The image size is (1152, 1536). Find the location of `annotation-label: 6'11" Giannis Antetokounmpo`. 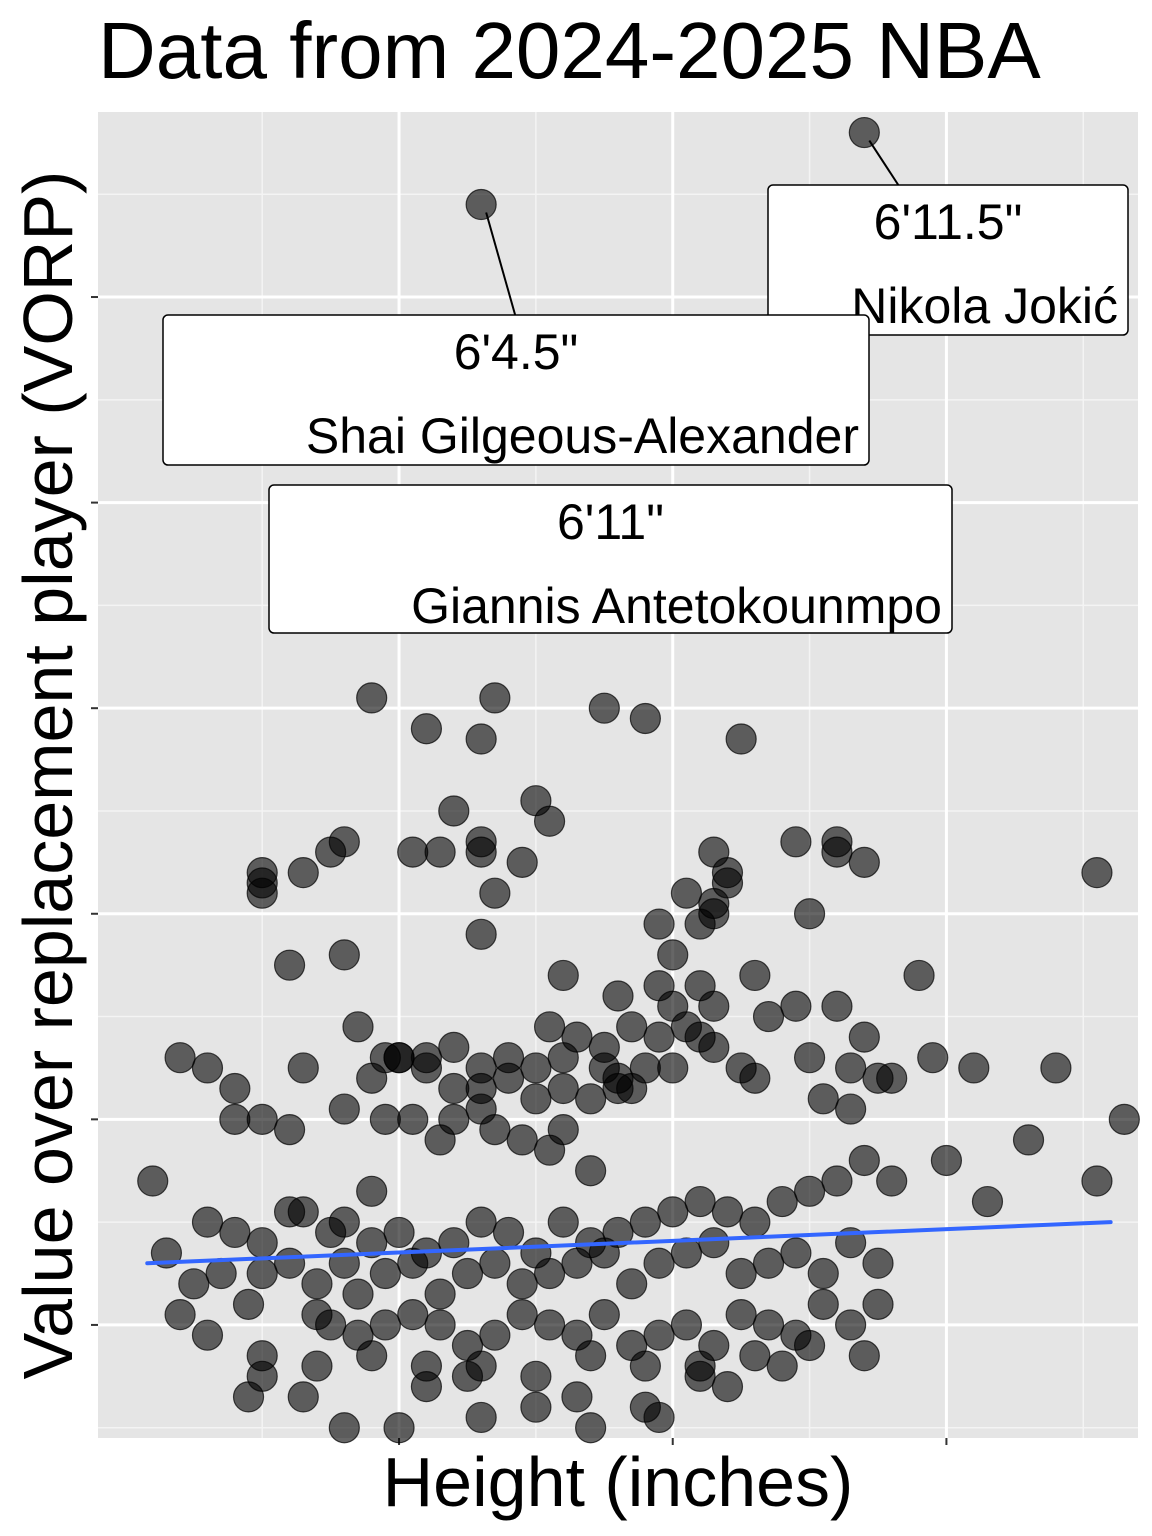

annotation-label: 6'11" Giannis Antetokounmpo is located at coordinates (610, 559).